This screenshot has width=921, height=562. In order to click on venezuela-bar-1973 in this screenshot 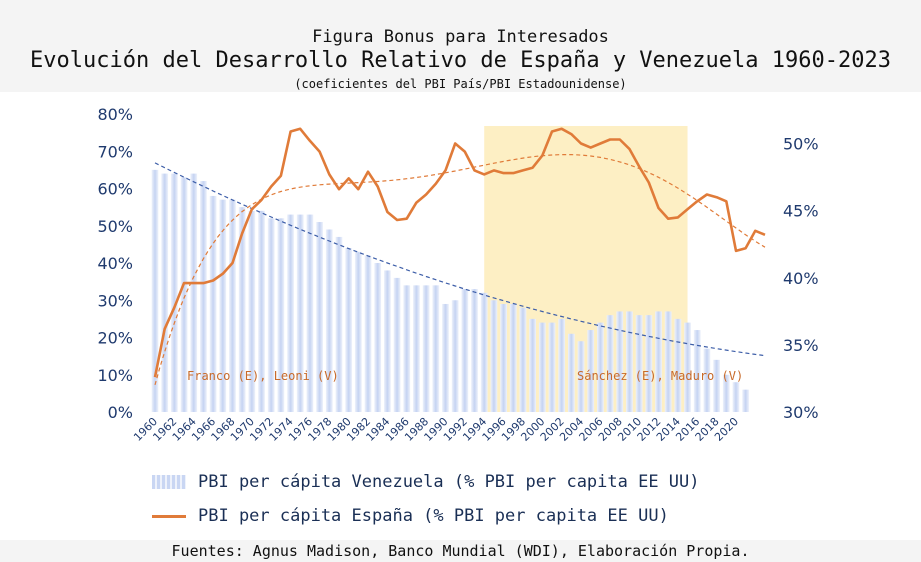, I will do `click(281, 315)`.